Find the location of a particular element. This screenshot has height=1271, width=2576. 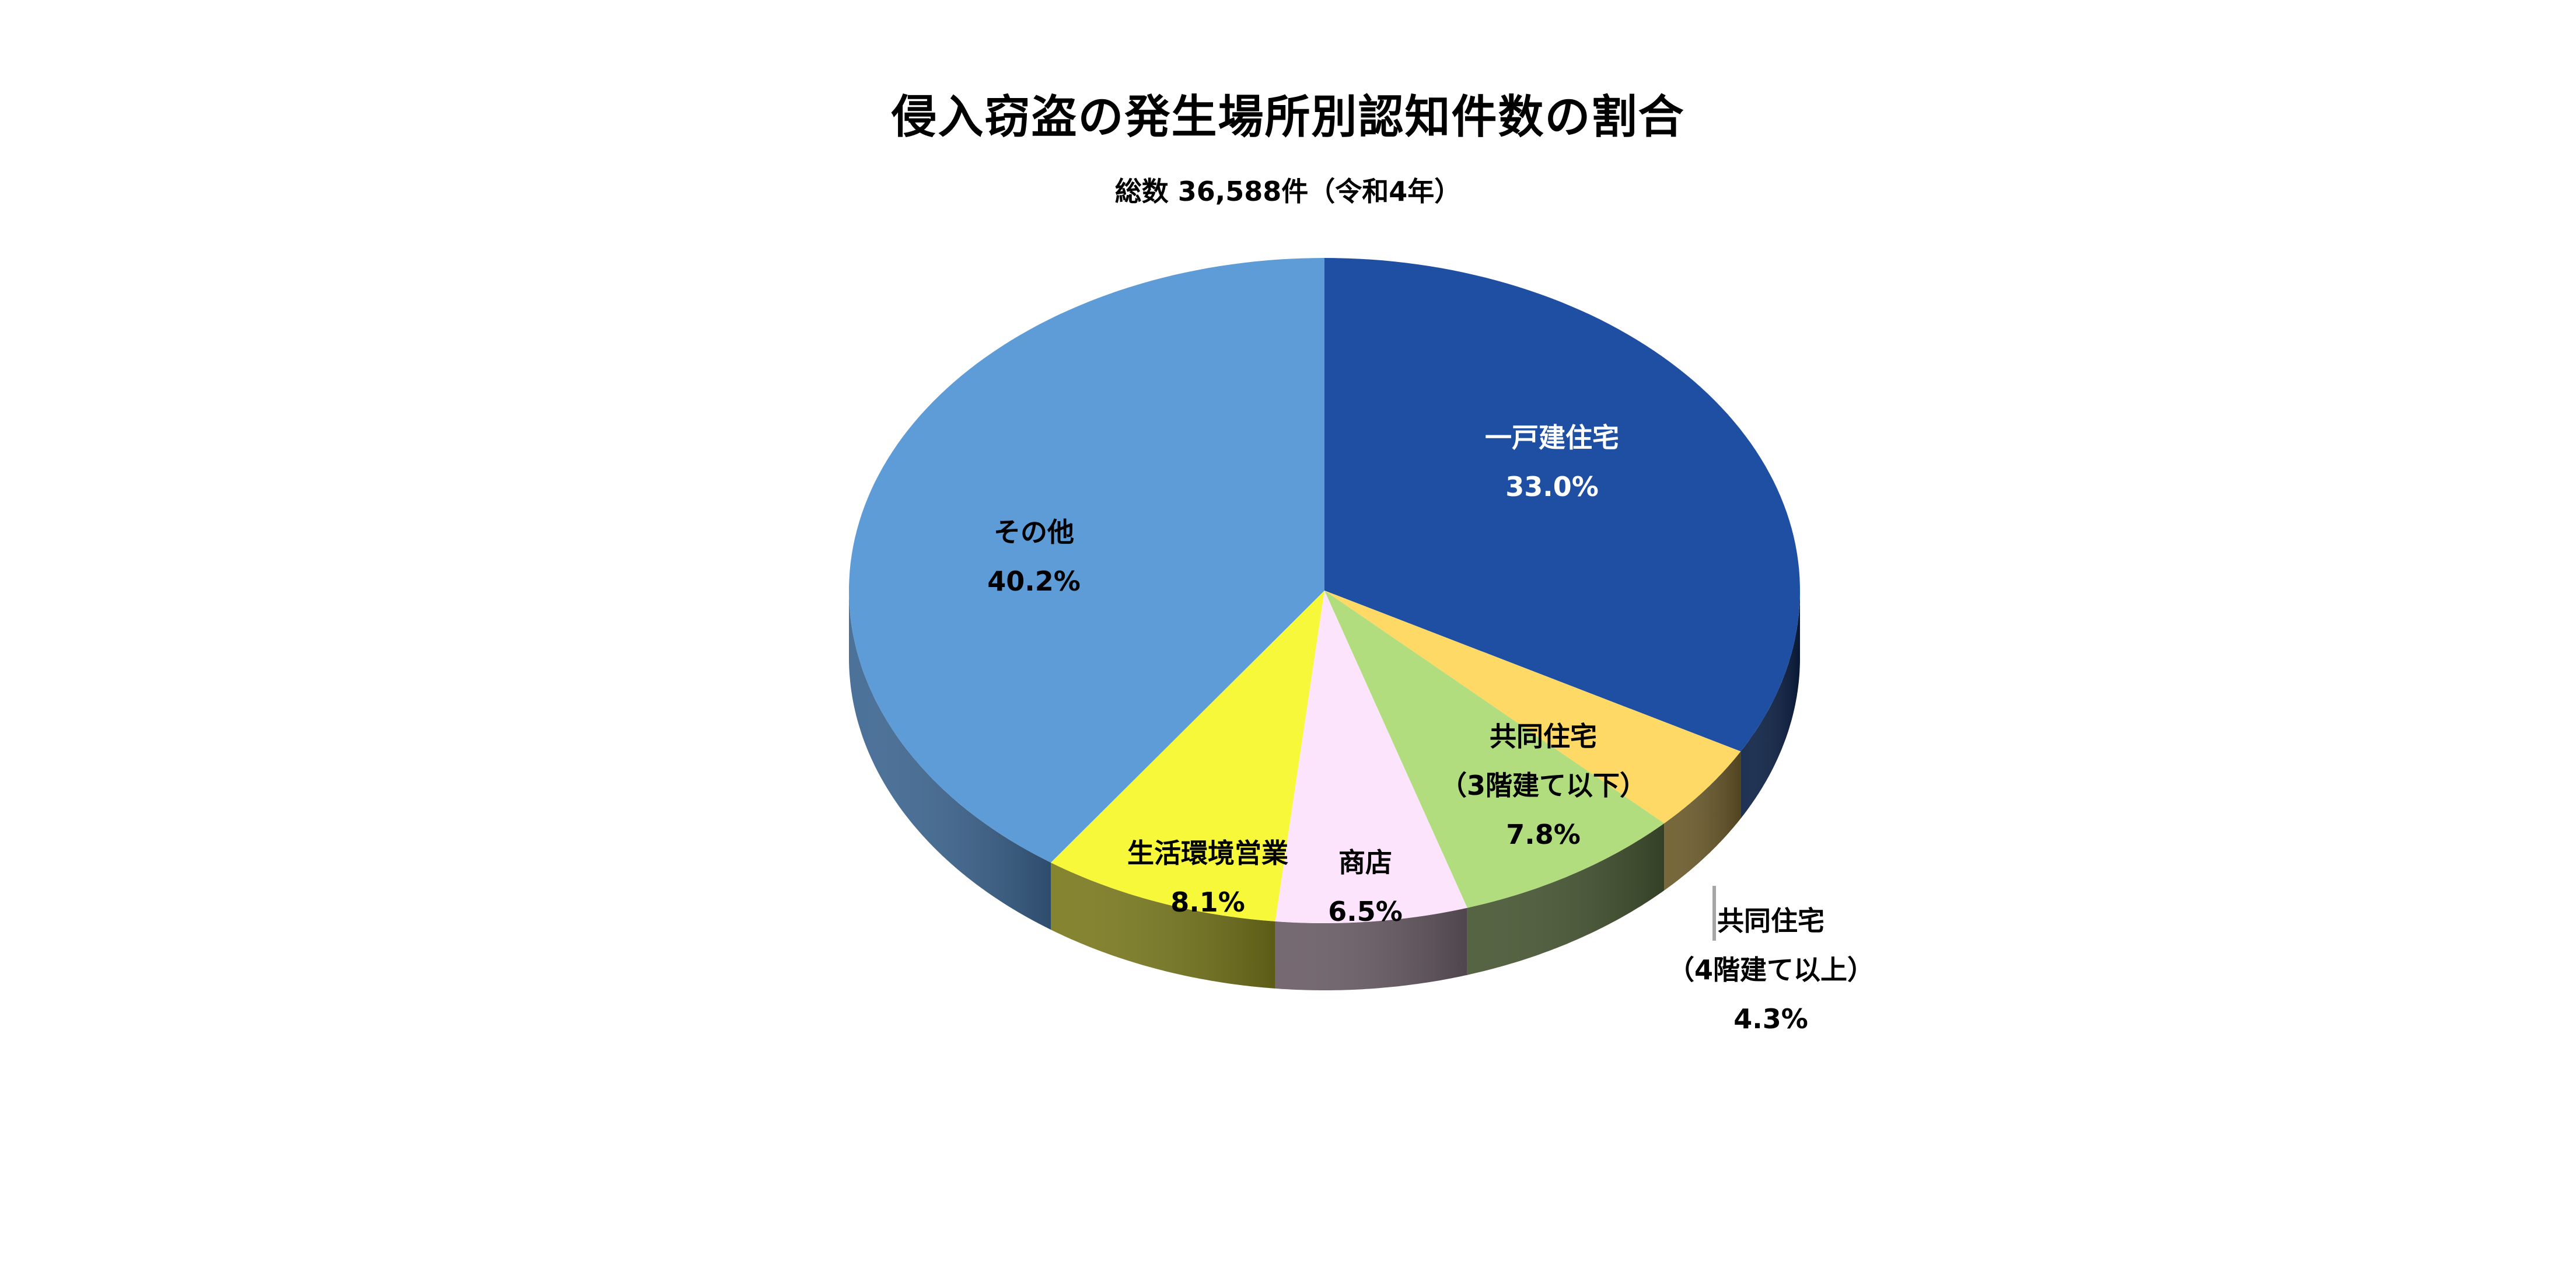

data-label-other: その他 40.2% is located at coordinates (1034, 556).